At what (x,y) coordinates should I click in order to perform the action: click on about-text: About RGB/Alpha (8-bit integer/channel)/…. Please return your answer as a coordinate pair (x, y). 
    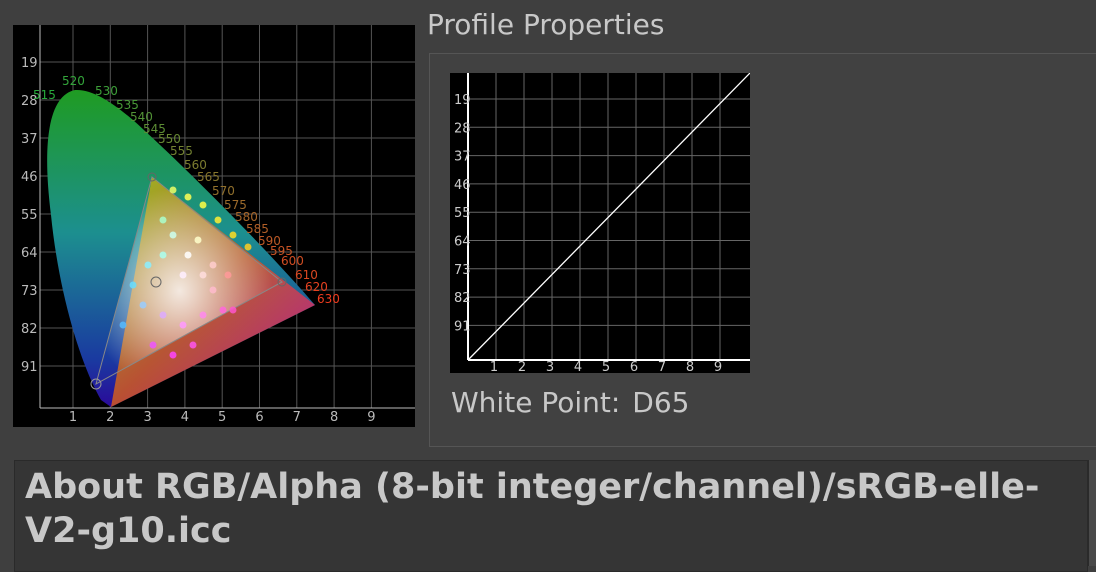
    Looking at the image, I should click on (532, 509).